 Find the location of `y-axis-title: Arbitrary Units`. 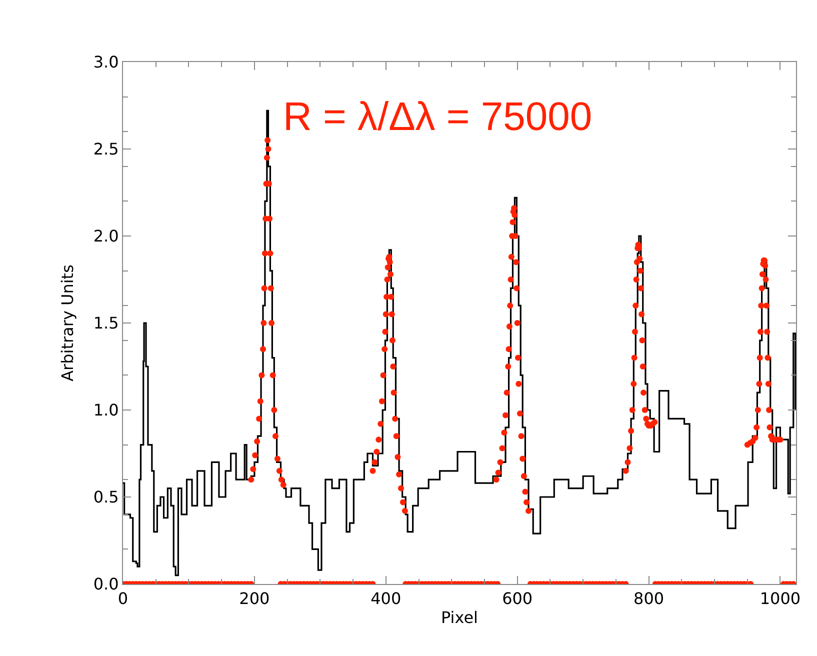

y-axis-title: Arbitrary Units is located at coordinates (68, 323).